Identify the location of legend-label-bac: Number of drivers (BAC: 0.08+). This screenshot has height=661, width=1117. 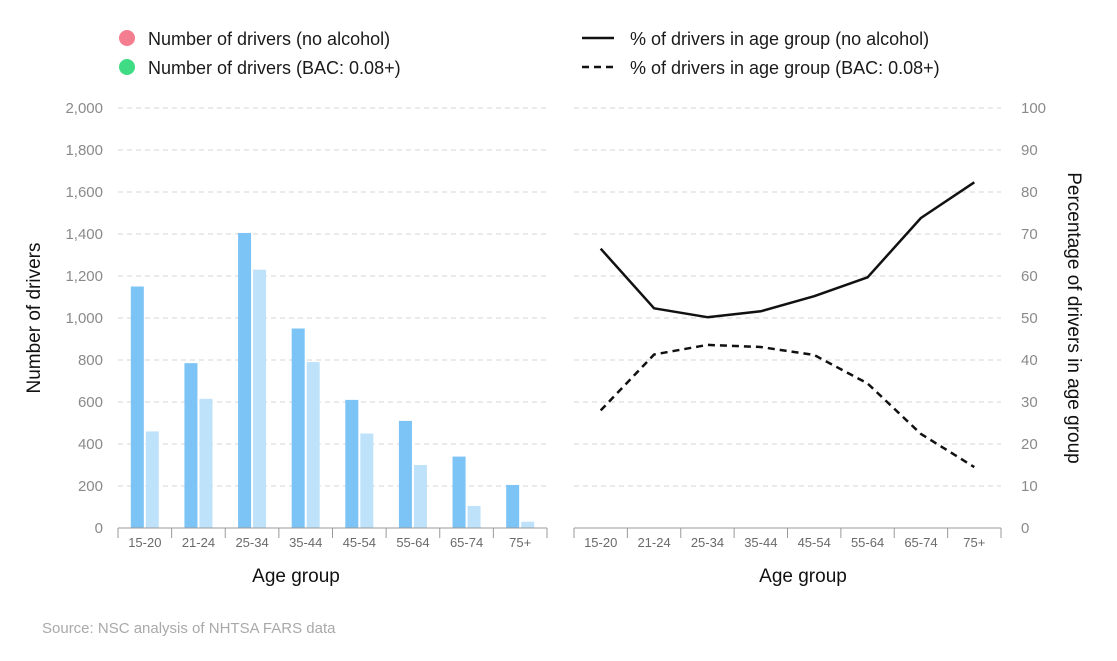
(274, 68).